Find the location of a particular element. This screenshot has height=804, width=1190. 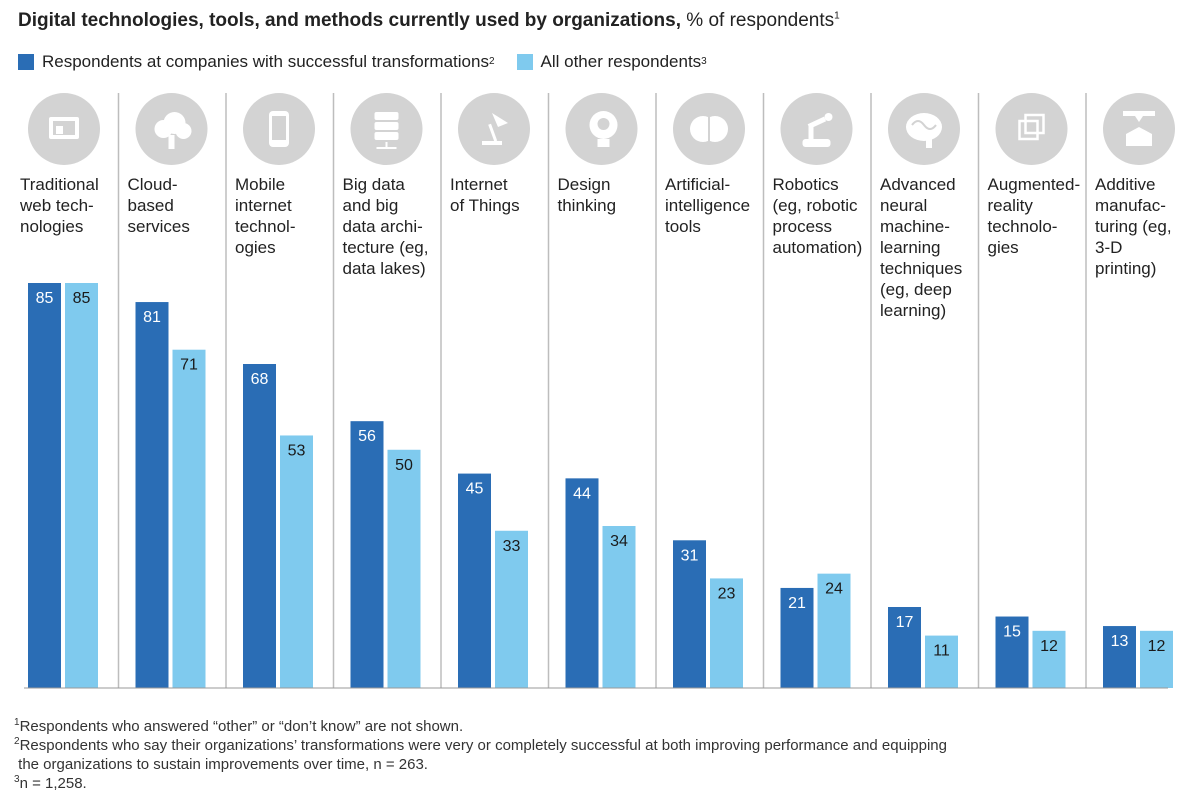

category-label-line: techniques is located at coordinates (921, 268).